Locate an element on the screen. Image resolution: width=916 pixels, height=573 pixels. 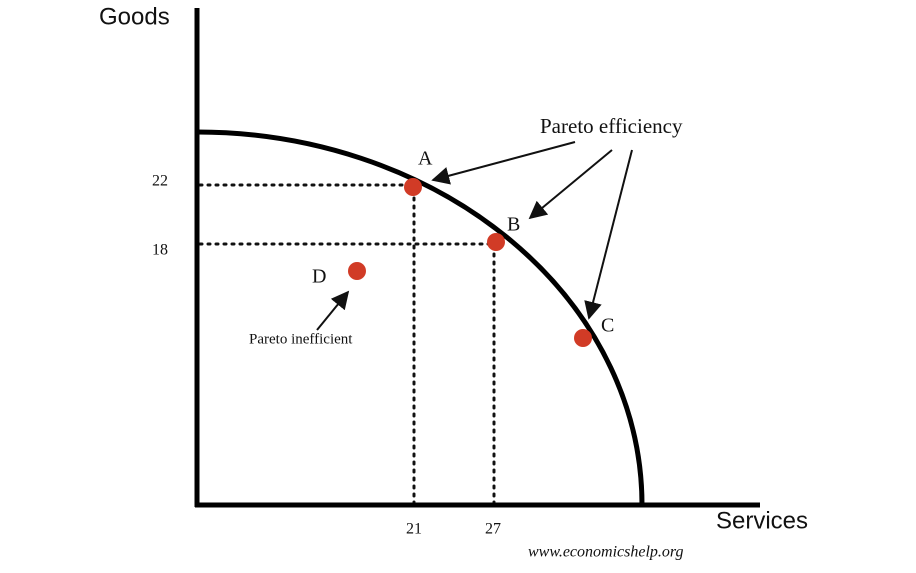
point-label: B is located at coordinates (513, 225).